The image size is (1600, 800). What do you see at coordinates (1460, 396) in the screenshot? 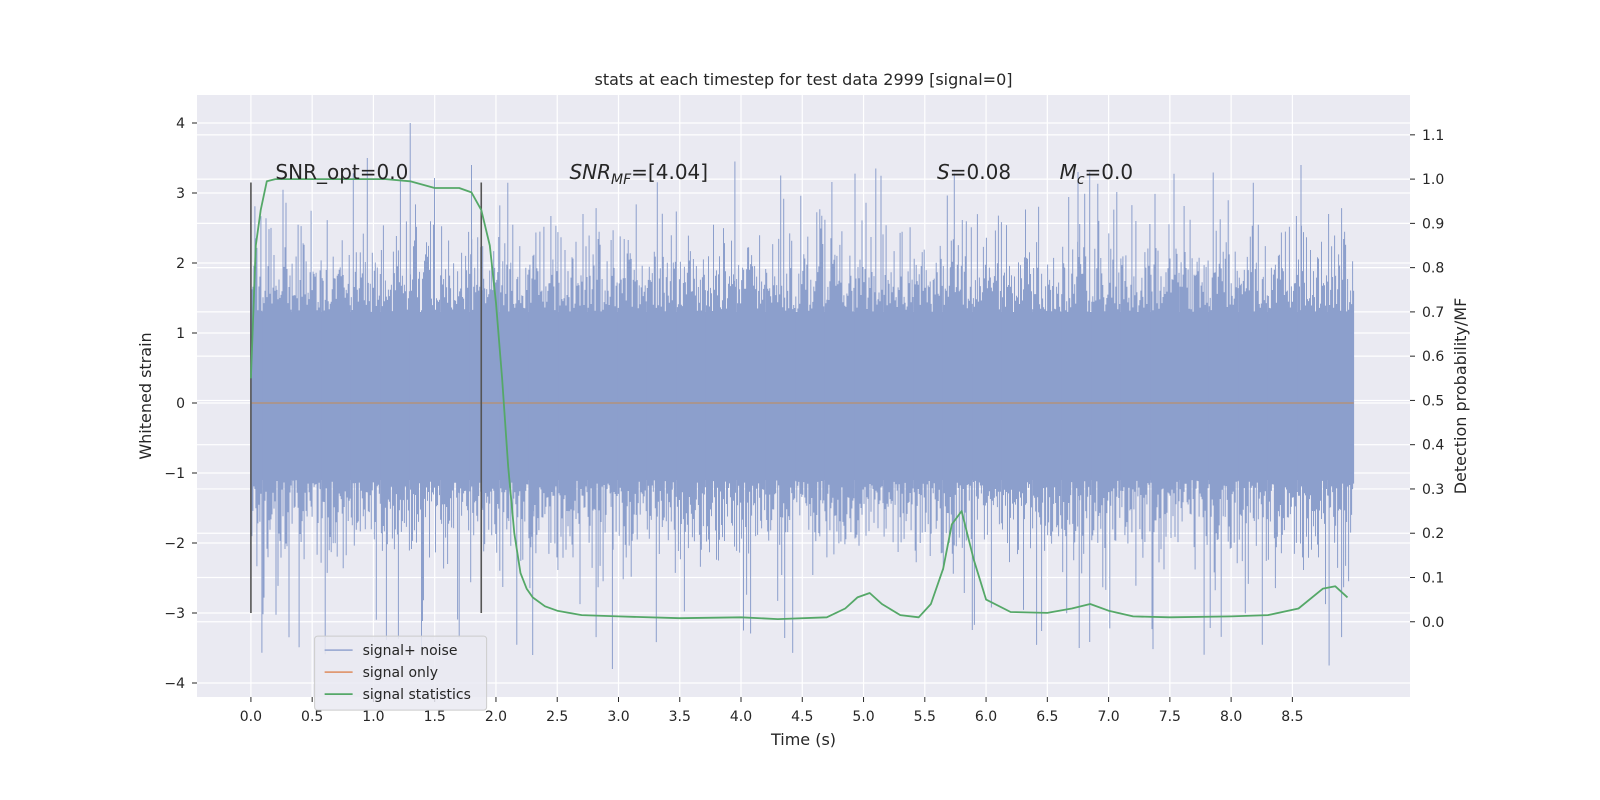
I see `y-right-axis-label: Detection probability/MF` at bounding box center [1460, 396].